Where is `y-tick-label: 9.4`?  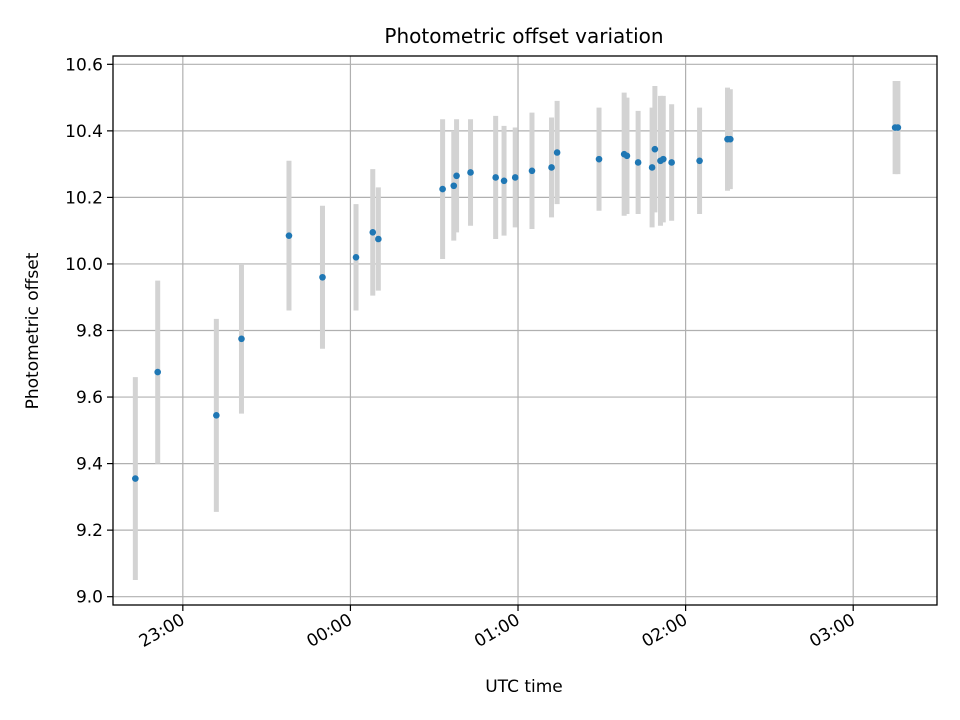
y-tick-label: 9.4 is located at coordinates (89, 465).